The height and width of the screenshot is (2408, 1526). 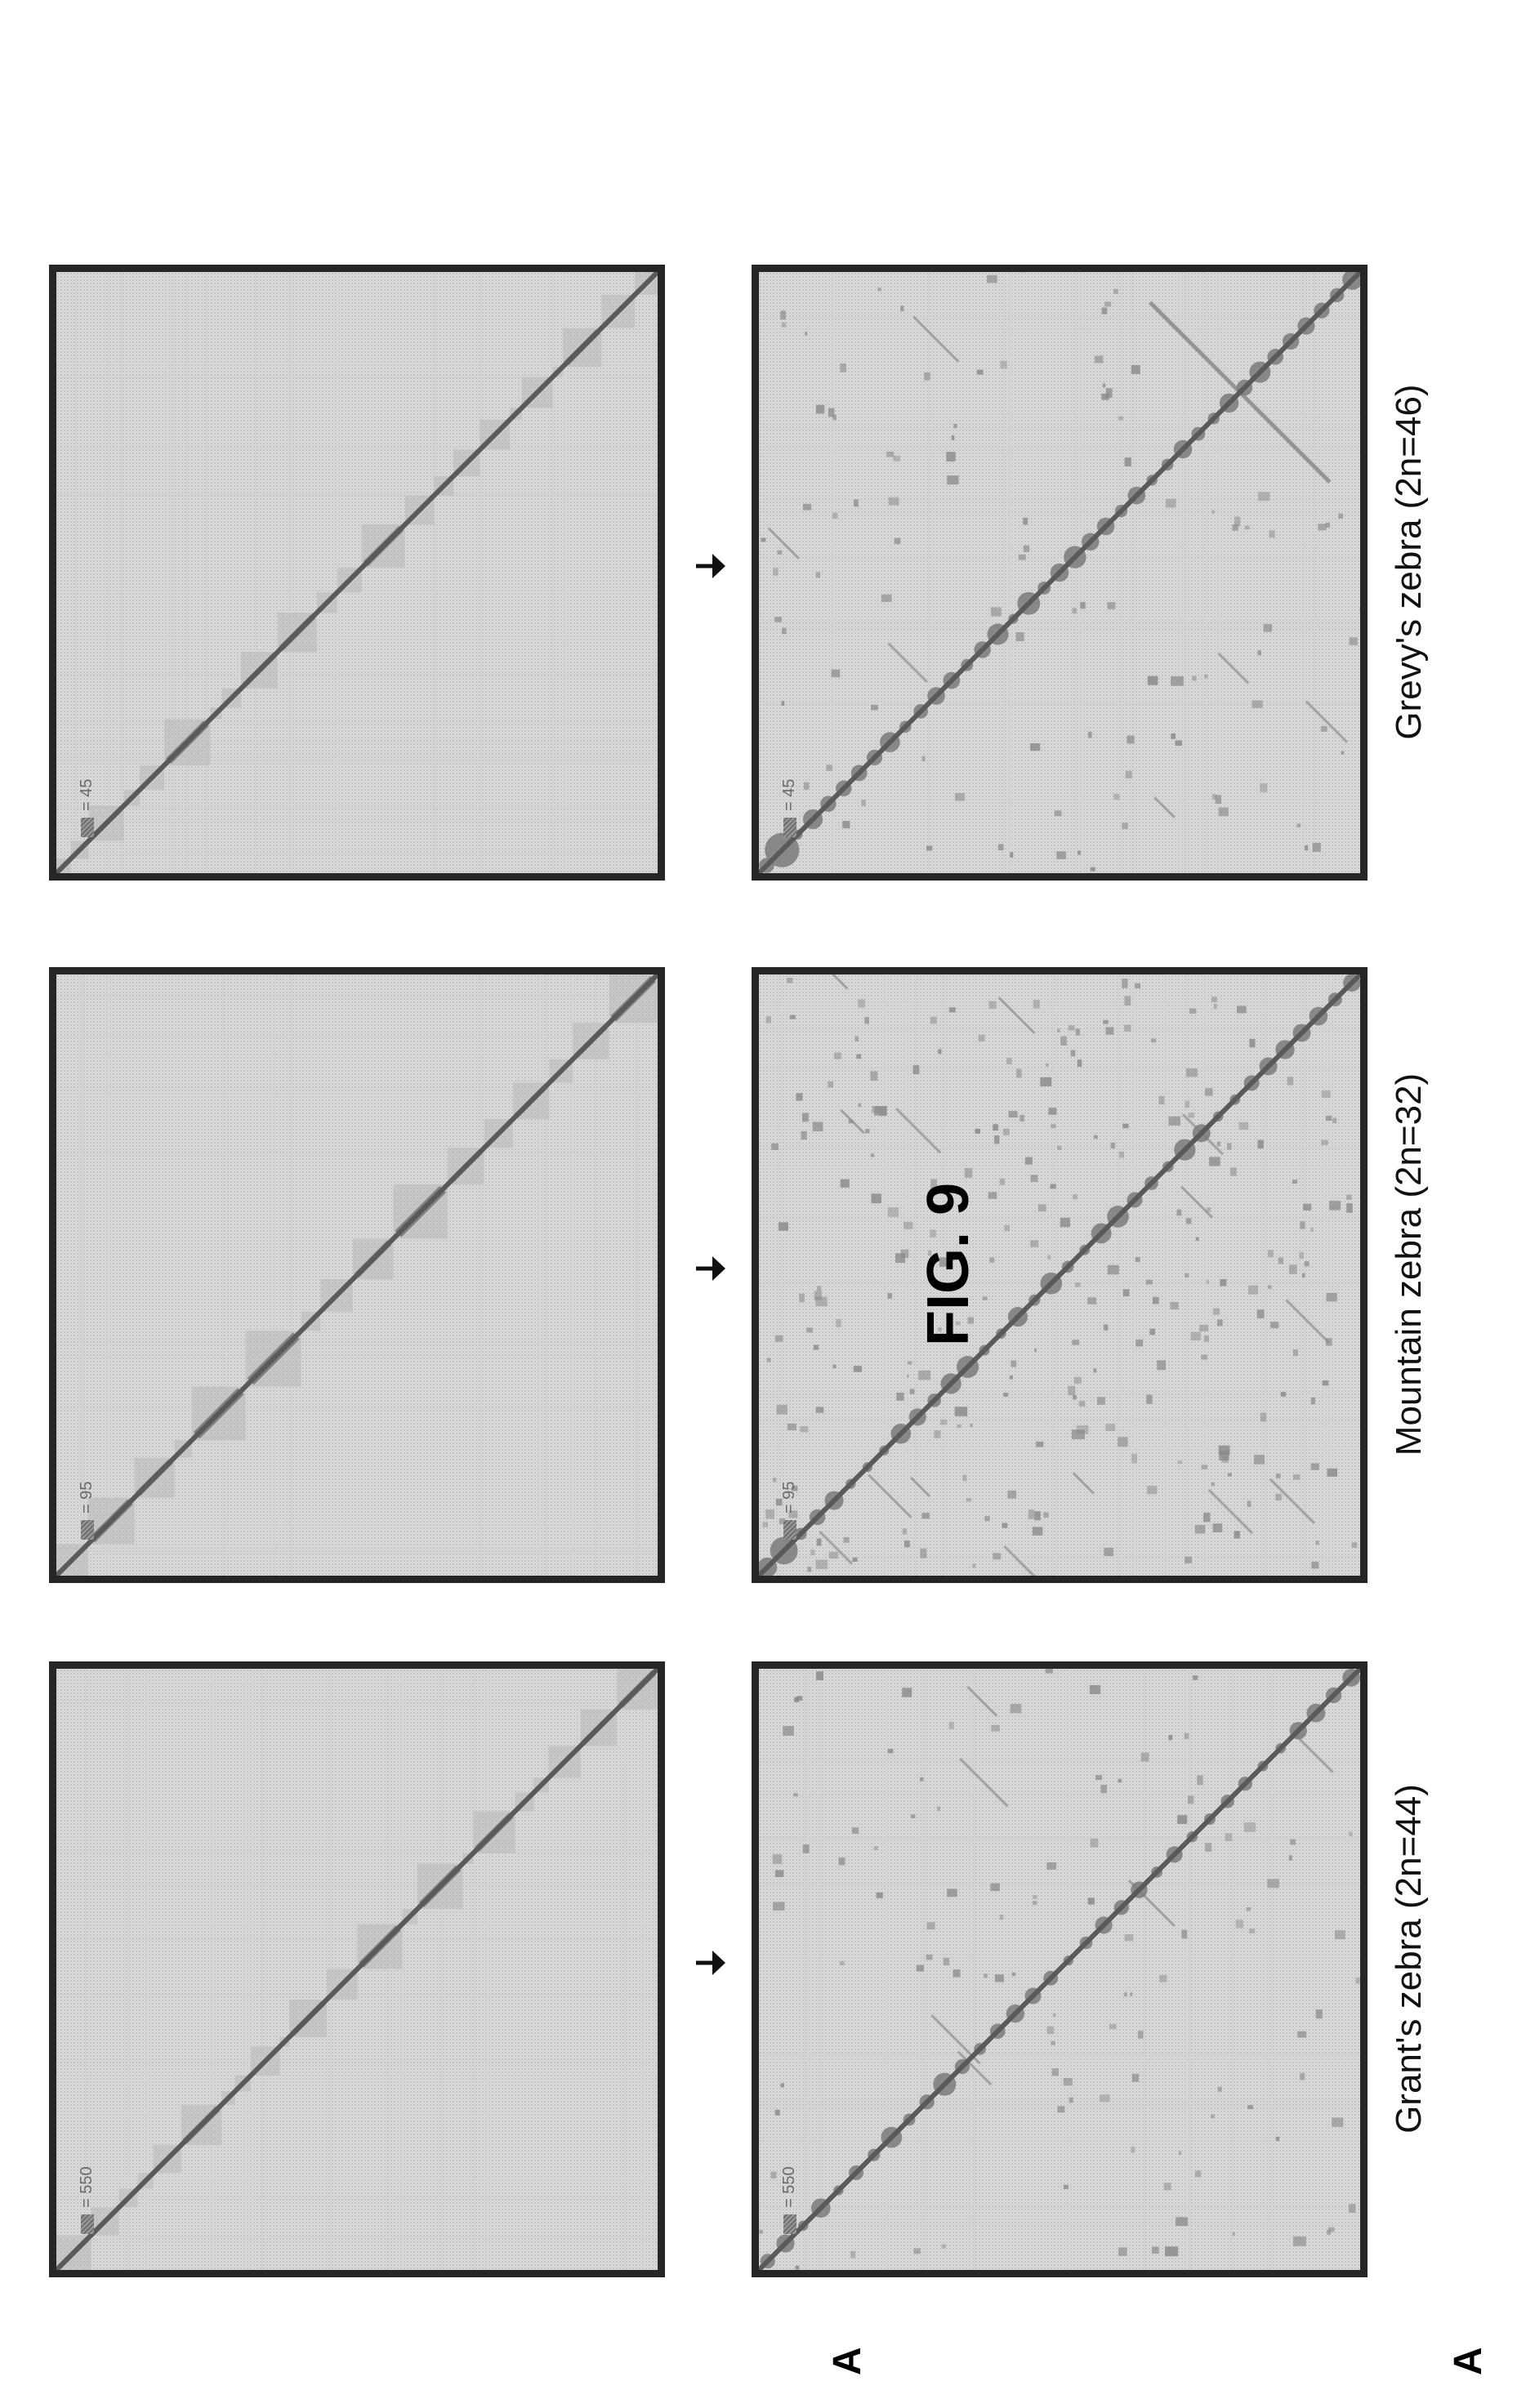 What do you see at coordinates (357, 1275) in the screenshot?
I see `heatmap-mountain-after: = 95` at bounding box center [357, 1275].